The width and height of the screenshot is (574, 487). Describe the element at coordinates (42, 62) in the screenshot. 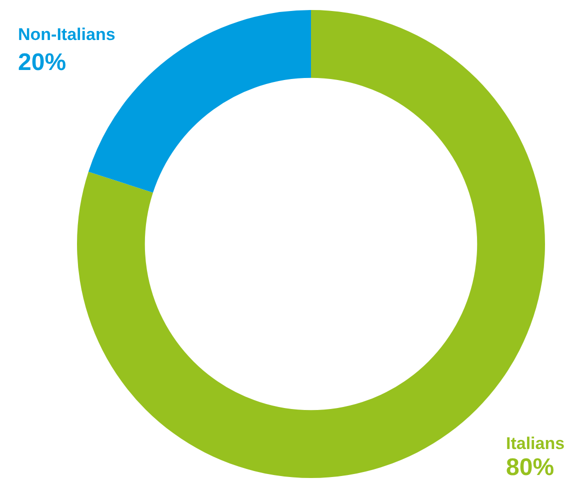

I see `data-label: 20%` at that location.